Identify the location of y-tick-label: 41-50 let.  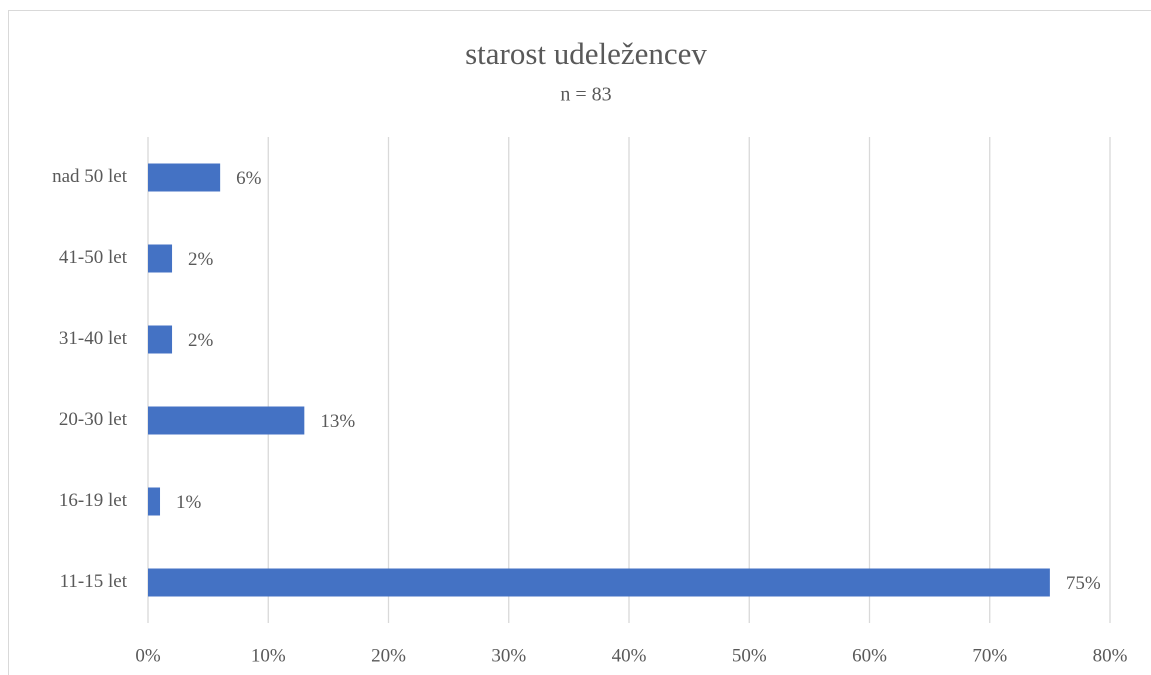
(93, 257).